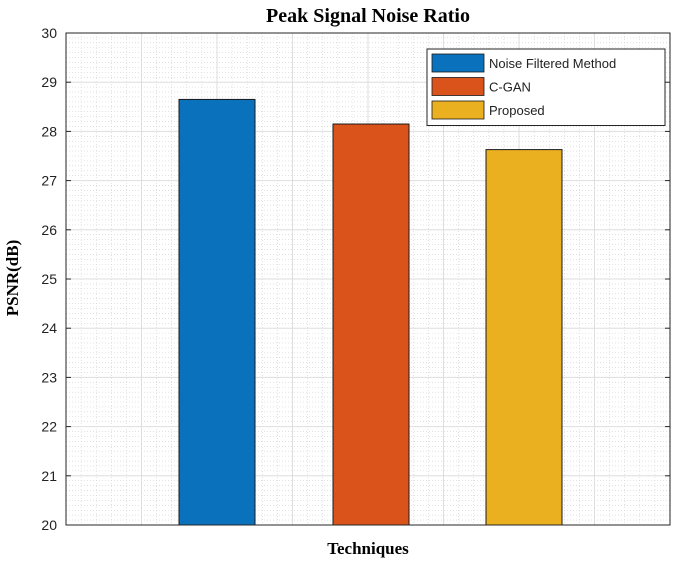 The image size is (685, 562). What do you see at coordinates (368, 16) in the screenshot?
I see `chart-title: Peak Signal Noise Ratio` at bounding box center [368, 16].